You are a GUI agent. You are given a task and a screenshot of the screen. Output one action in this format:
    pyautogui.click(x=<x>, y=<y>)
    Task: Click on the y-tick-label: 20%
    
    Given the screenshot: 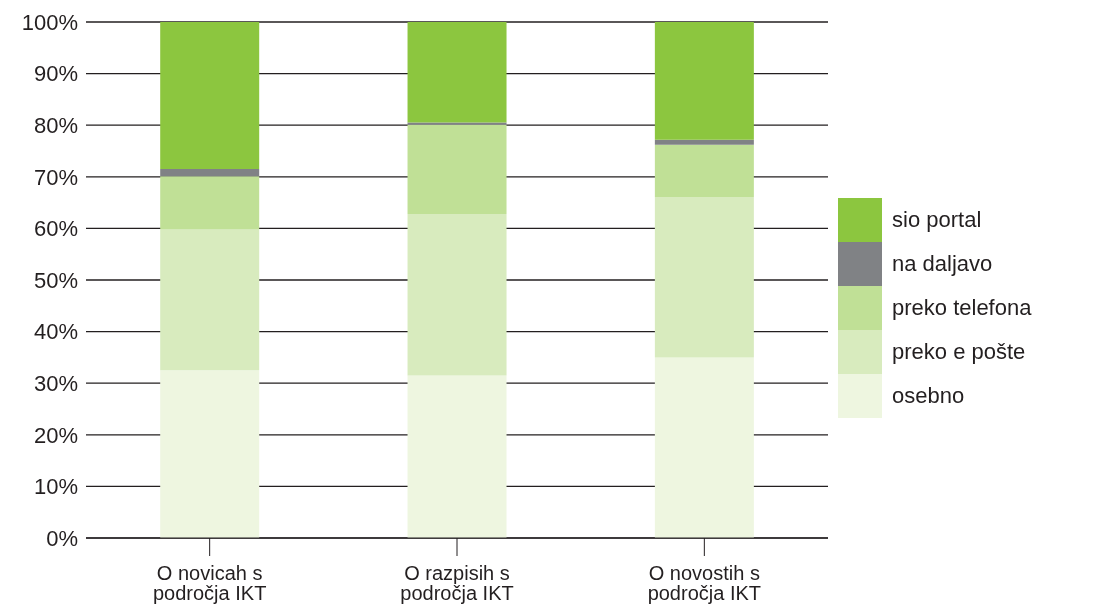 What is the action you would take?
    pyautogui.click(x=55, y=435)
    